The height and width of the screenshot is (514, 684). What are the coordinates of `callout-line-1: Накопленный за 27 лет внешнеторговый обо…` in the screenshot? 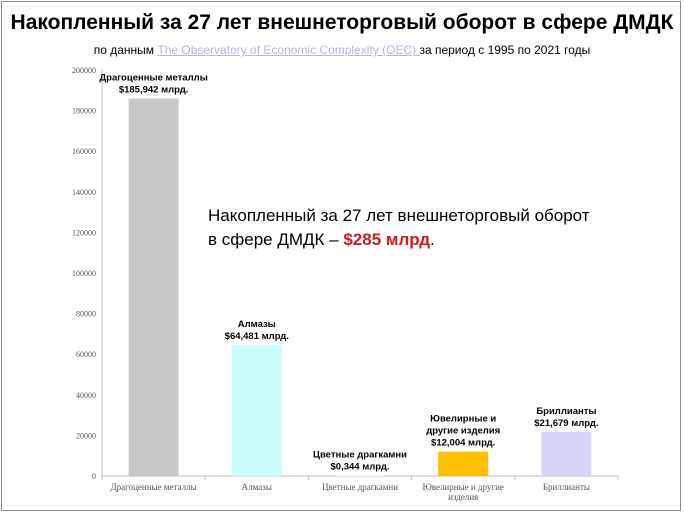 It's located at (399, 215).